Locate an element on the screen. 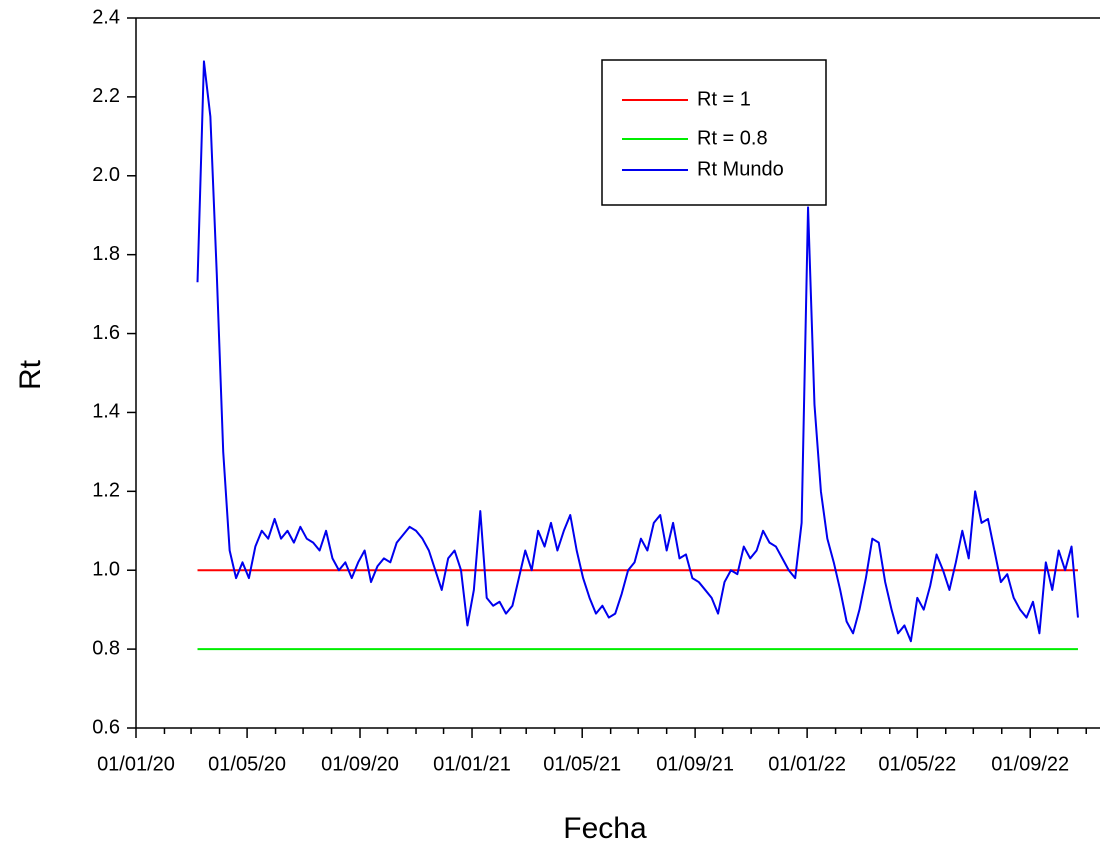 This screenshot has height=847, width=1106. y-axis-title: Rt is located at coordinates (30, 374).